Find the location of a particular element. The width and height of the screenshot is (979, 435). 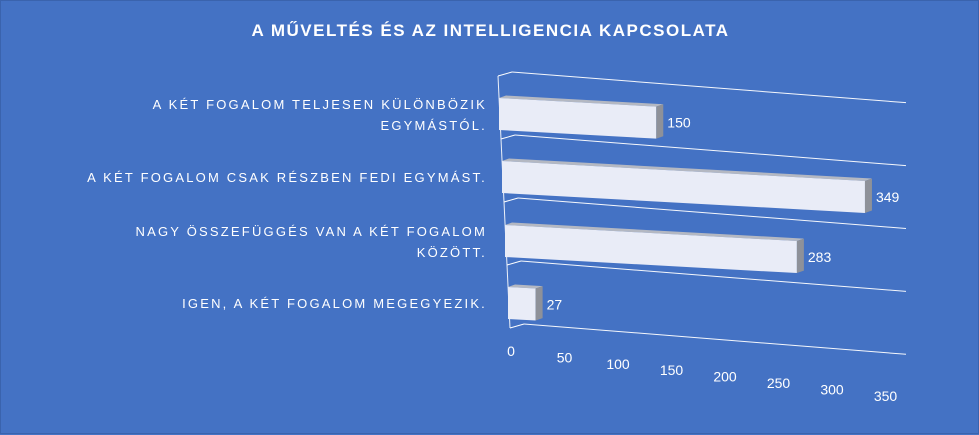

category-label: A KÉT FOGALOM CSAK RÉSZBEN FEDI EGYMÁST. is located at coordinates (287, 177).